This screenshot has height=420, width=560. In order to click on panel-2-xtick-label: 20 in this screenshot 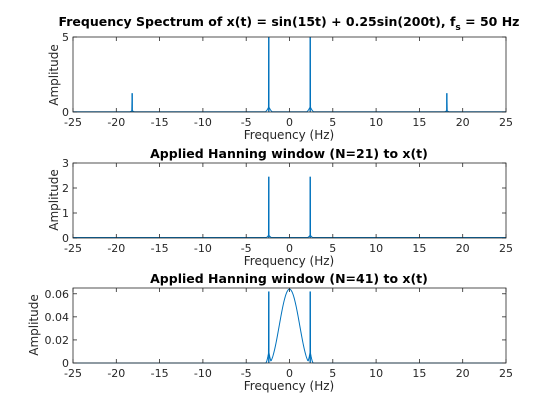, I will do `click(463, 248)`.